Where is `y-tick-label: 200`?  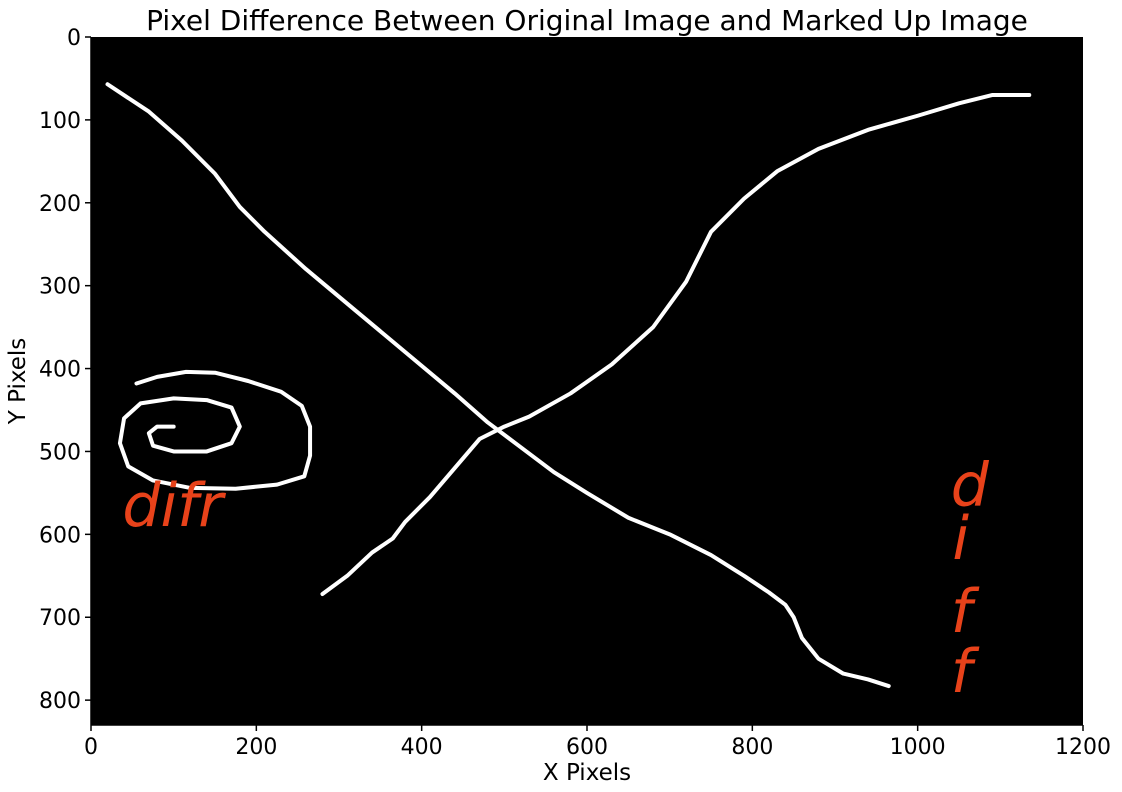 y-tick-label: 200 is located at coordinates (60, 204).